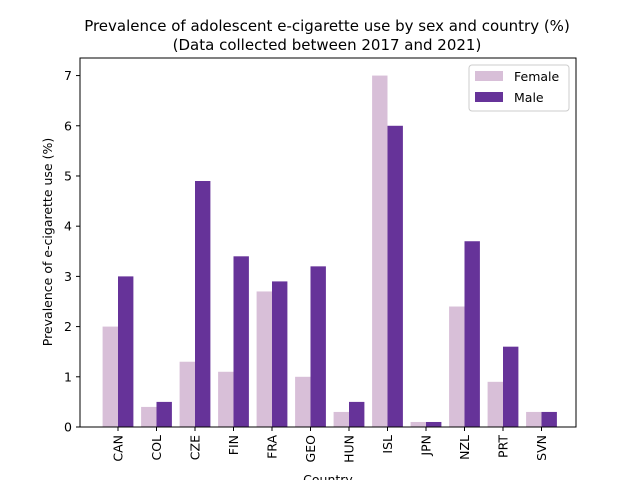 The height and width of the screenshot is (480, 640). Describe the element at coordinates (327, 45) in the screenshot. I see `chart-subtitle: (Data collected between 2017 and 2021)` at that location.